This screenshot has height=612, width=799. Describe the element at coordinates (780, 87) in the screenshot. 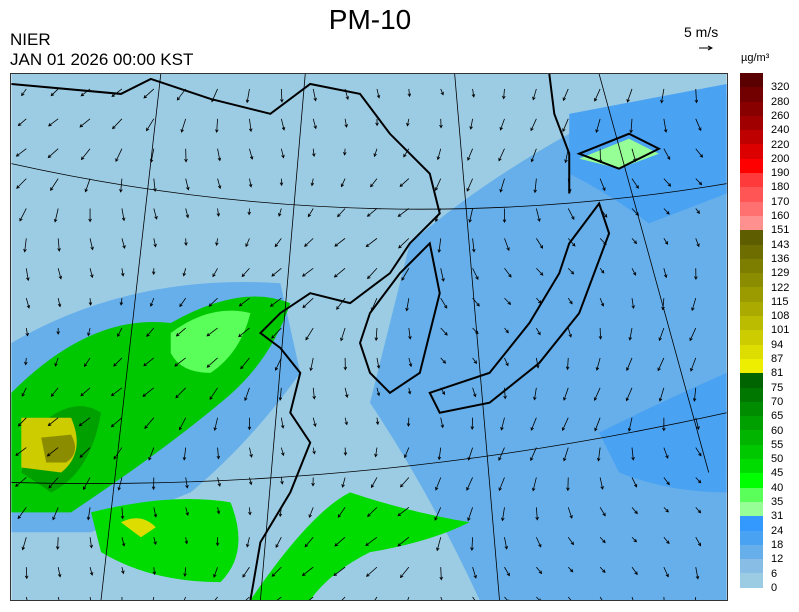

I see `legend-label: 320` at that location.